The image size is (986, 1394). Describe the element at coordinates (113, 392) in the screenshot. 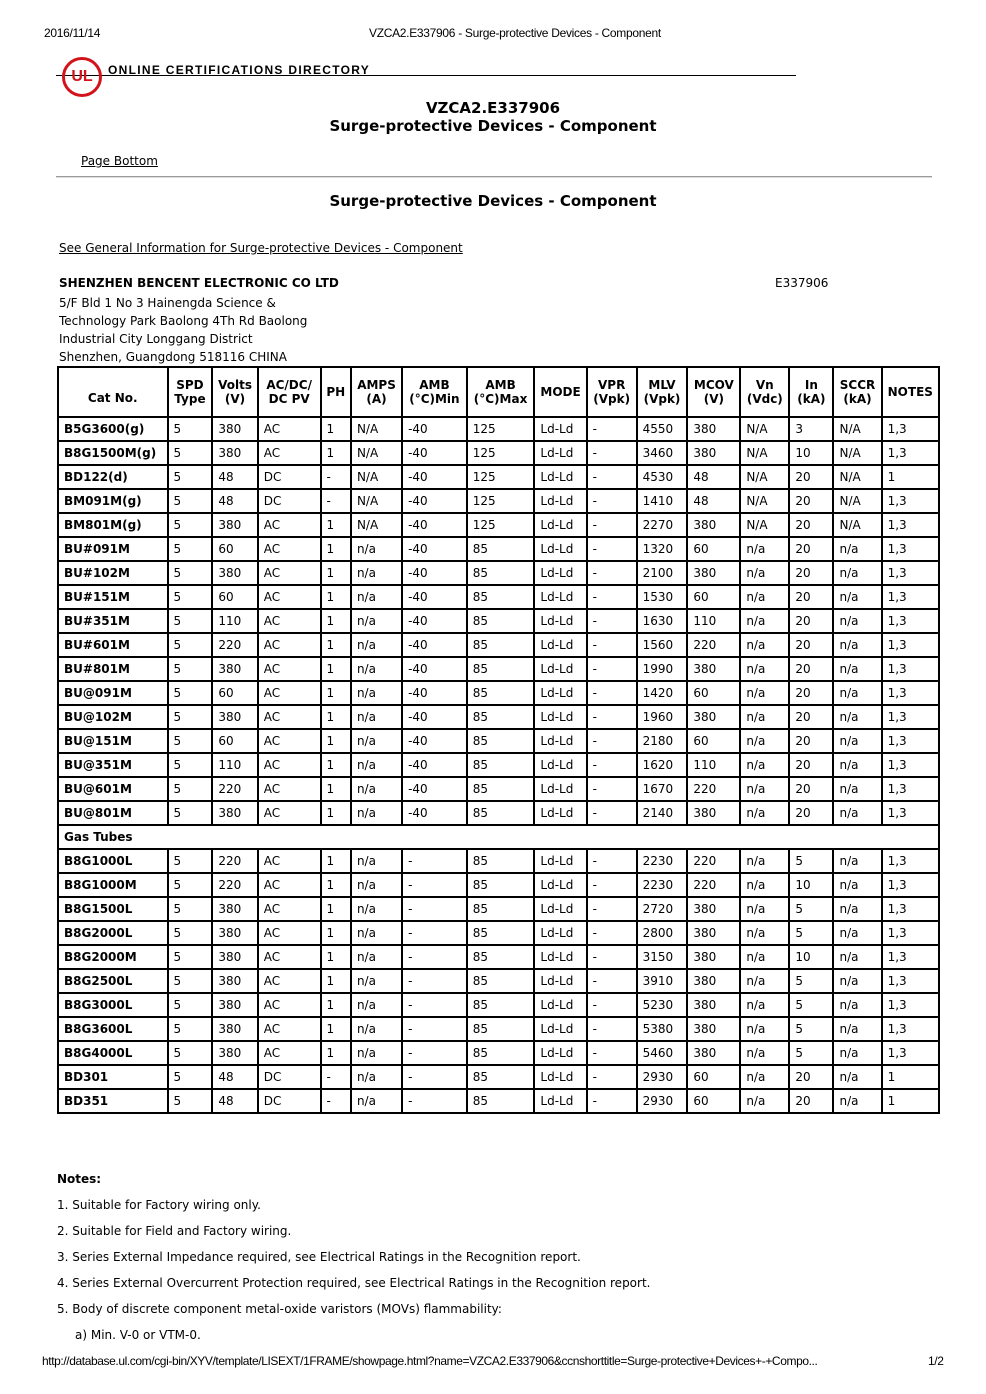

I see `column-header: Cat No.` at that location.